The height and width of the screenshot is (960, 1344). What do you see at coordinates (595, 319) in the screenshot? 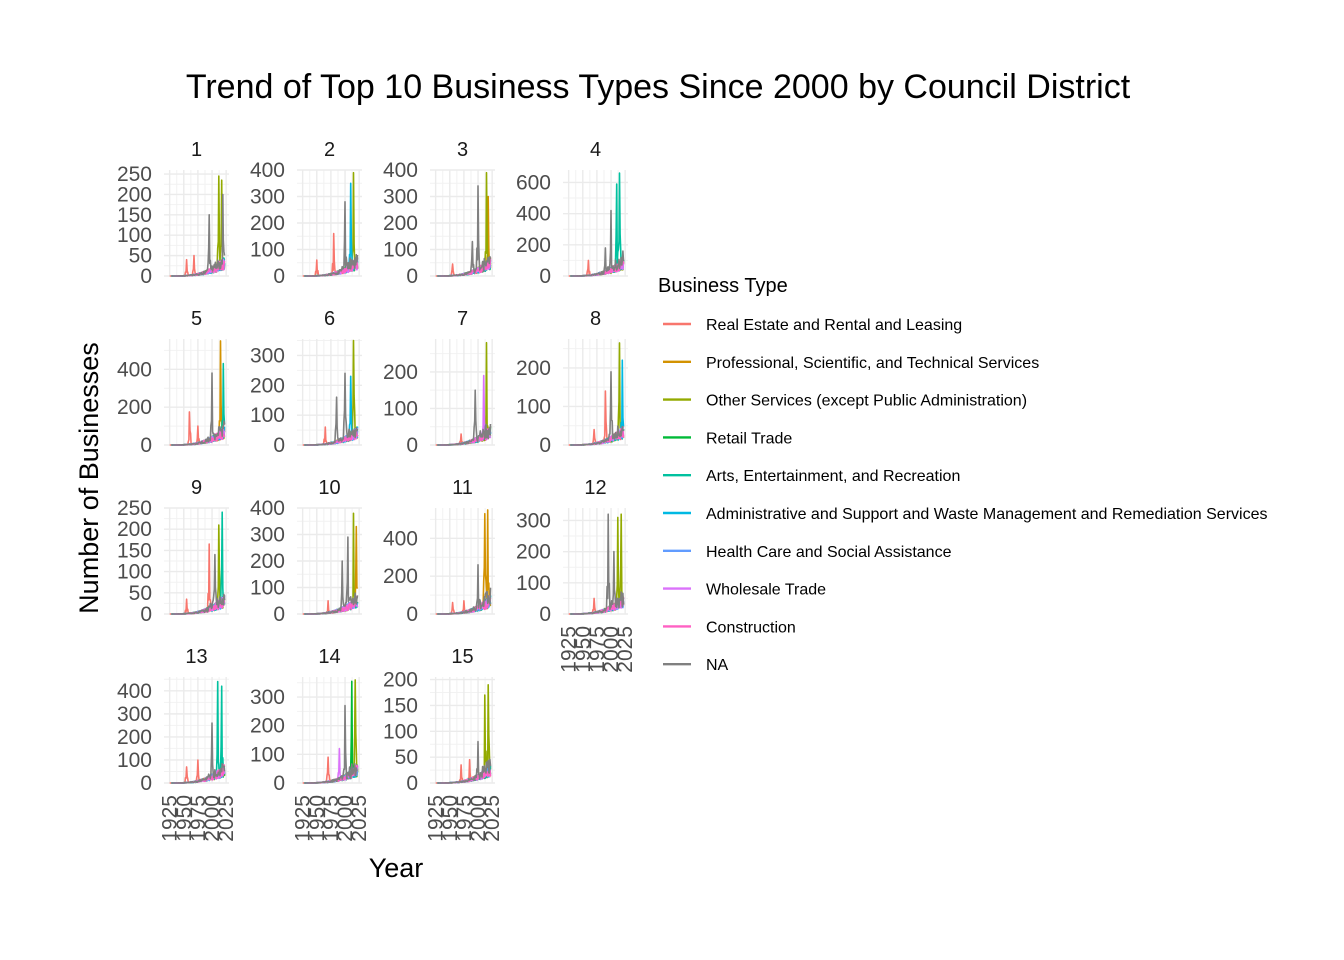
I see `facet-label: 8` at bounding box center [595, 319].